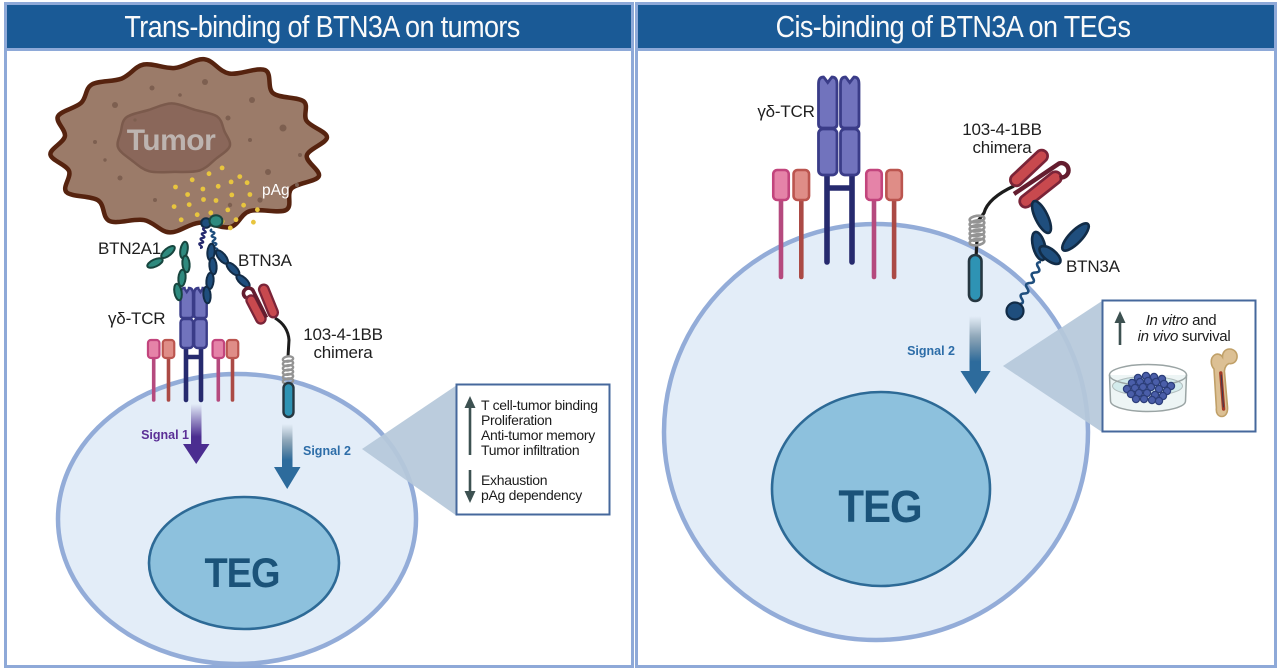  What do you see at coordinates (514, 480) in the screenshot?
I see `svg-text: Exhaustion` at bounding box center [514, 480].